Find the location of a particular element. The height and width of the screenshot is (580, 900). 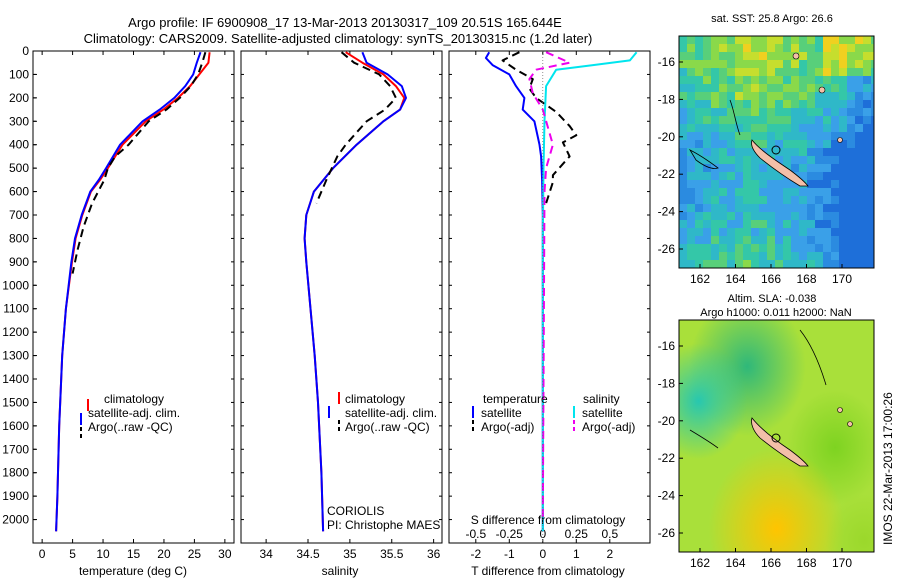

climatology-line is located at coordinates (133, 292).